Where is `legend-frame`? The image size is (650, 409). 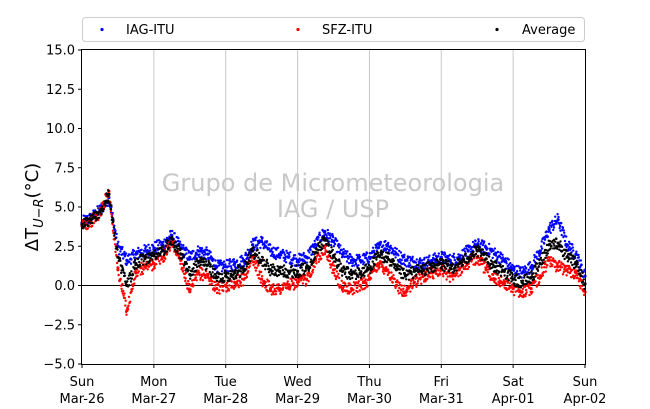
legend-frame is located at coordinates (333, 29).